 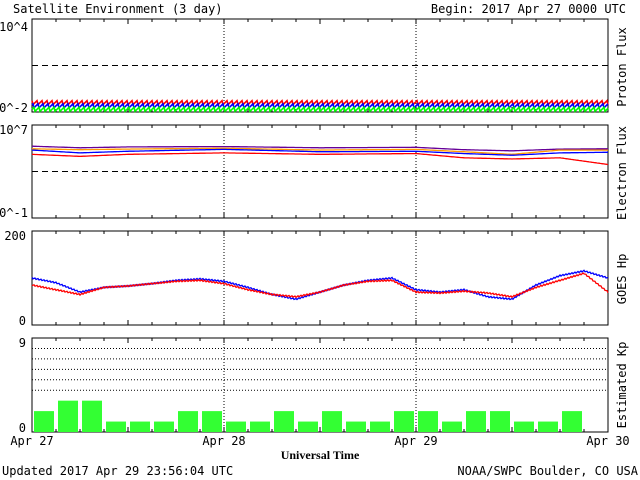 What do you see at coordinates (14, 108) in the screenshot?
I see `proton-ytick-bottom: 10^-2` at bounding box center [14, 108].